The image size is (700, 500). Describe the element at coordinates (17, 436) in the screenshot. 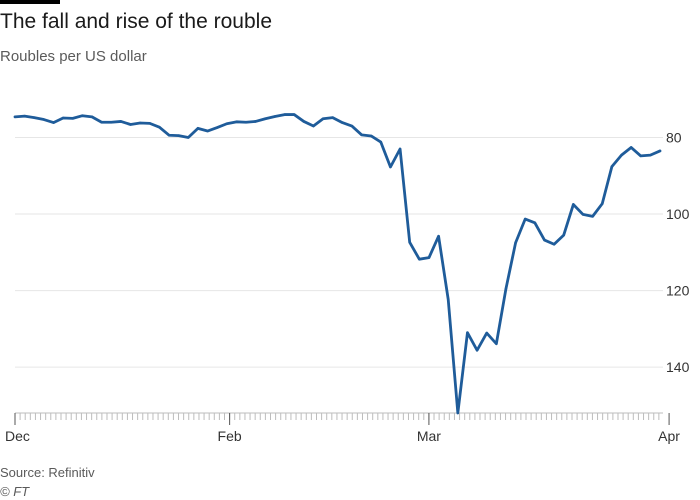

I see `x-tick-label-dec: Dec` at that location.